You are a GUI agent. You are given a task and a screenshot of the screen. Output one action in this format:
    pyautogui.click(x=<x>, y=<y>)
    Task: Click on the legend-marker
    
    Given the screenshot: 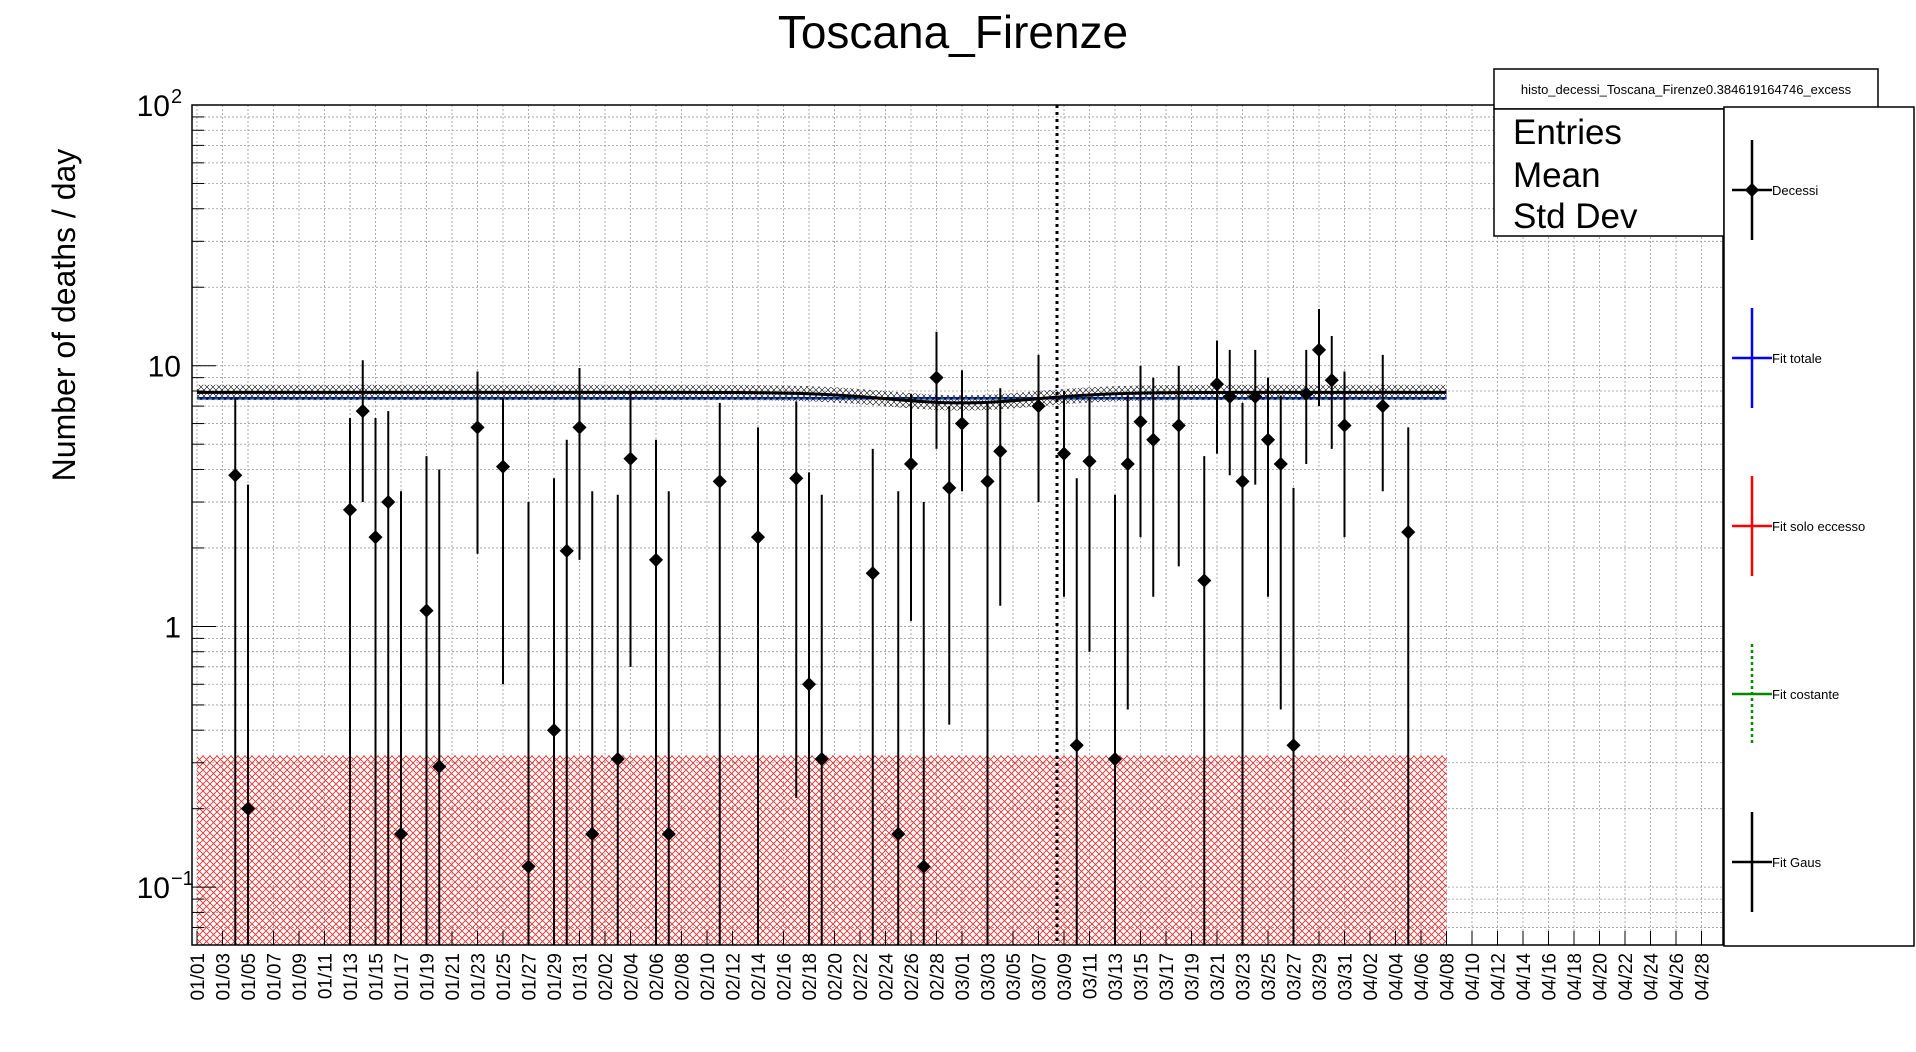 What is the action you would take?
    pyautogui.click(x=1752, y=190)
    